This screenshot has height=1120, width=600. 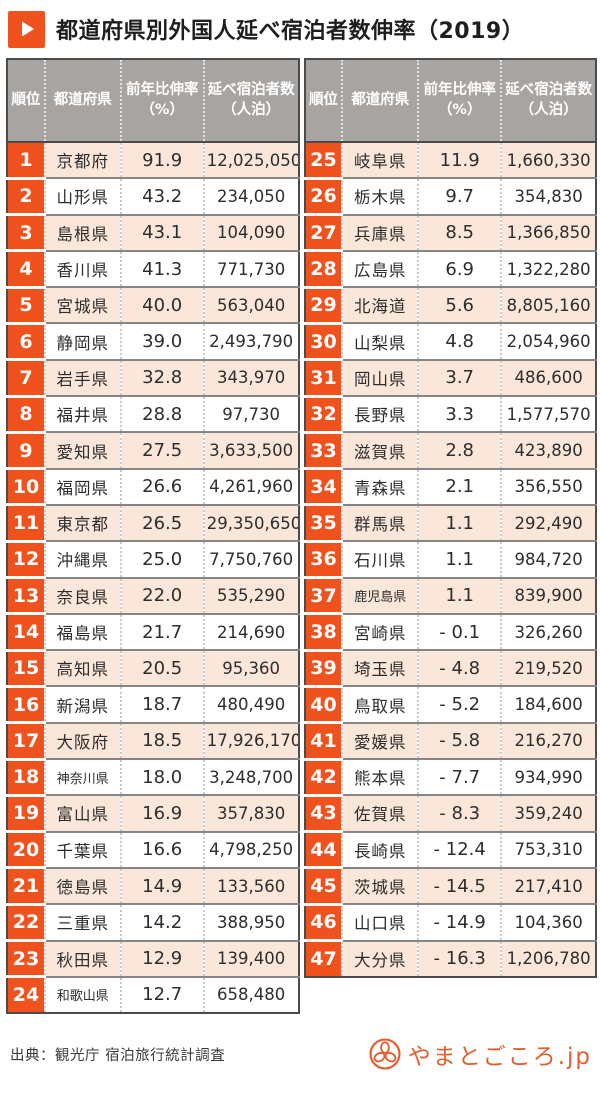 I want to click on prefecture-cell: 和歌山県, so click(x=82, y=994).